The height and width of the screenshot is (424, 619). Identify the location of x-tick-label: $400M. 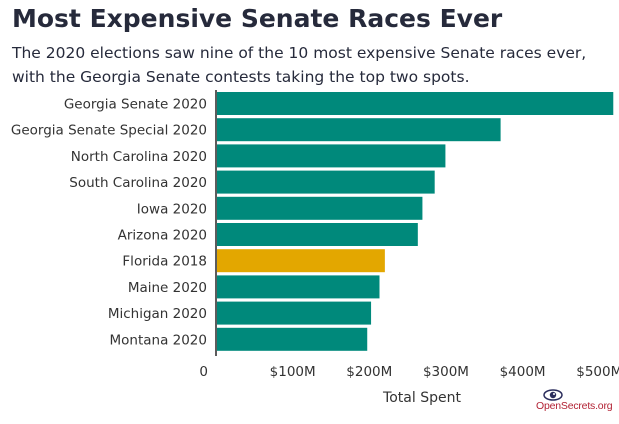
(523, 372).